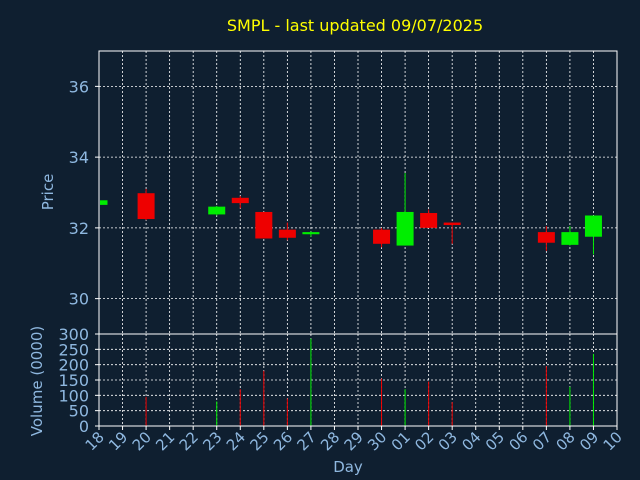 The image size is (640, 480). I want to click on volume-bars, so click(369, 382).